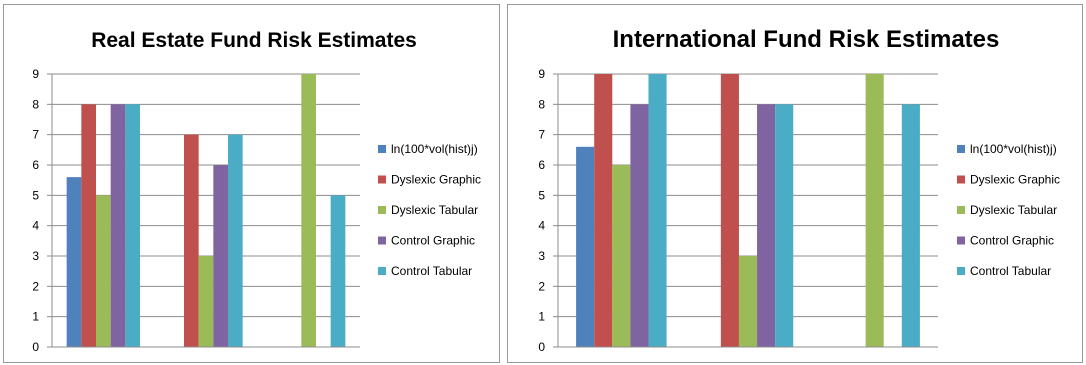 The height and width of the screenshot is (365, 1086). What do you see at coordinates (806, 39) in the screenshot?
I see `chart-title: International Fund Risk Estimates` at bounding box center [806, 39].